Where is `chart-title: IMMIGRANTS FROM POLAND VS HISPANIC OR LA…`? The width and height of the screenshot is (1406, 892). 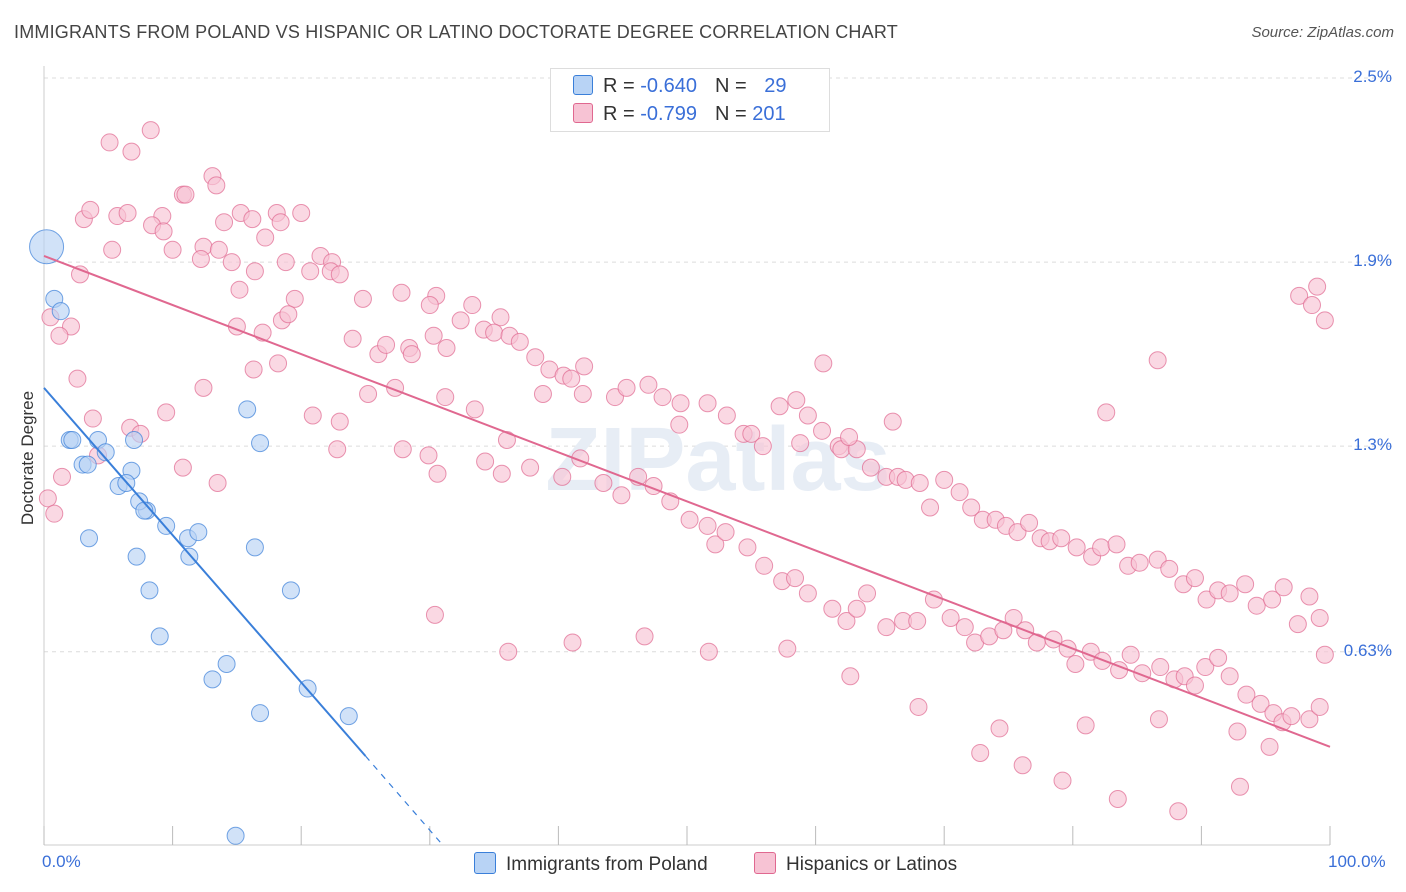
chart-title: IMMIGRANTS FROM POLAND VS HISPANIC OR LA… is located at coordinates (456, 32).